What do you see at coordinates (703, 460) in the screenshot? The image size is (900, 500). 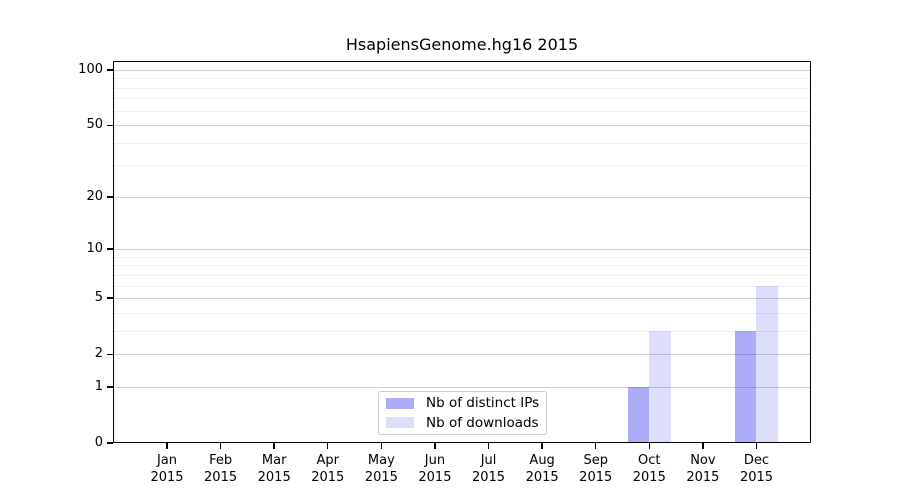 I see `x-tick-month: Nov` at bounding box center [703, 460].